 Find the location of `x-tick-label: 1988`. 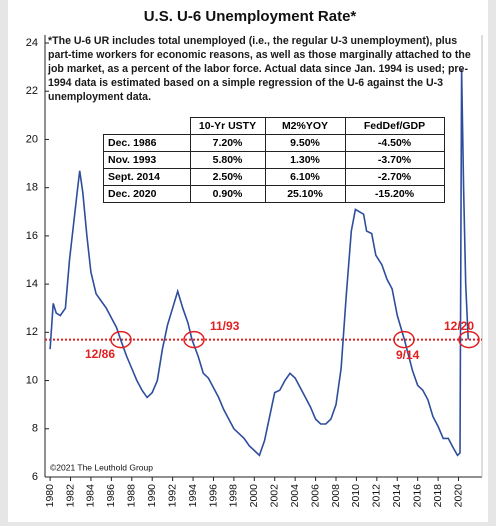

x-tick-label: 1988 is located at coordinates (132, 496).